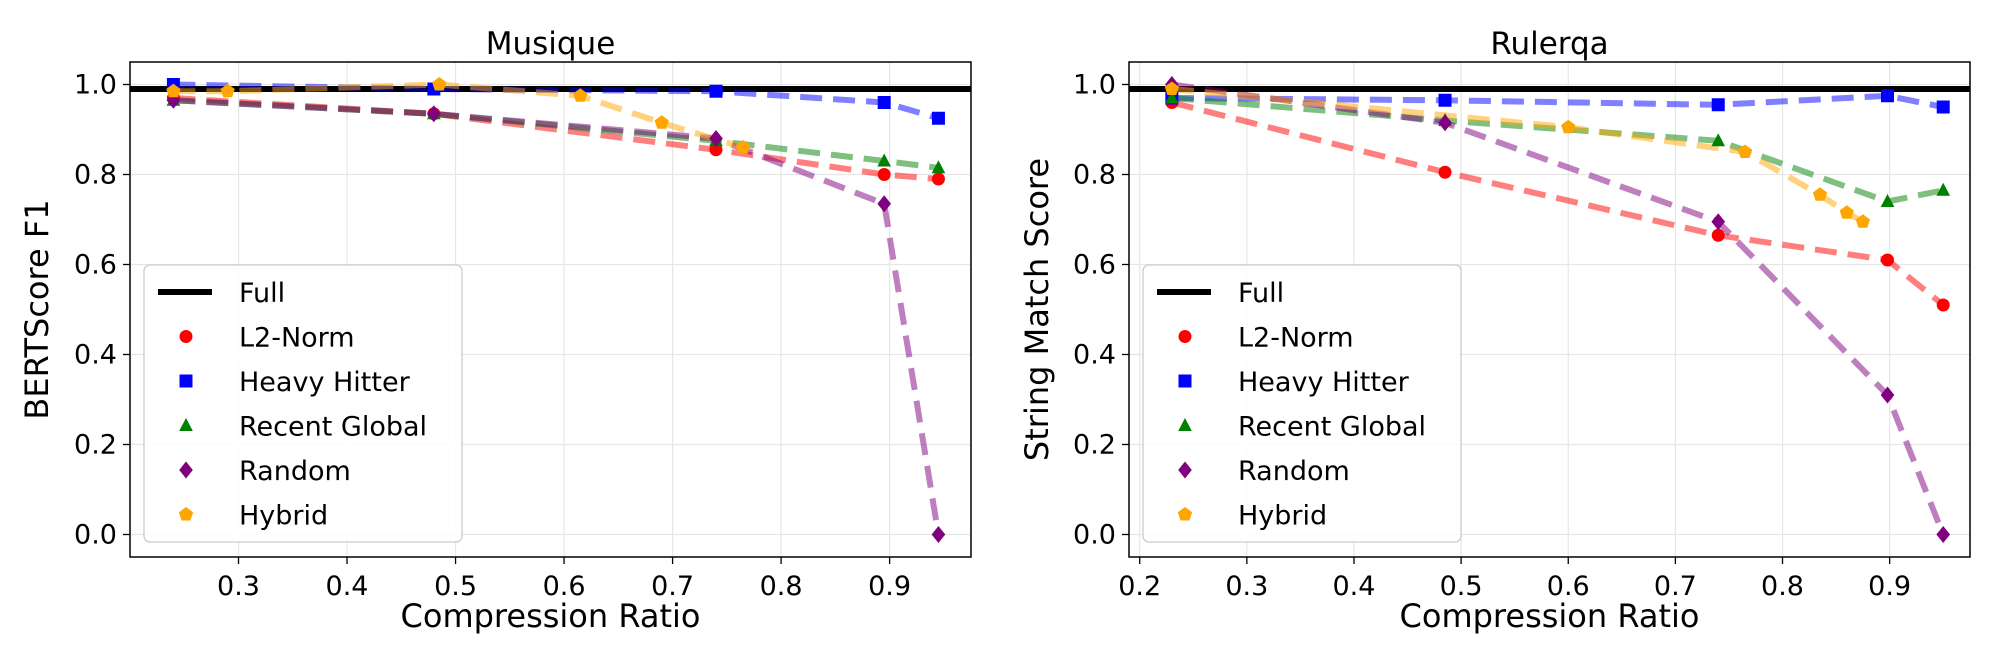  I want to click on y-tick-label: 0.4, so click(1094, 355).